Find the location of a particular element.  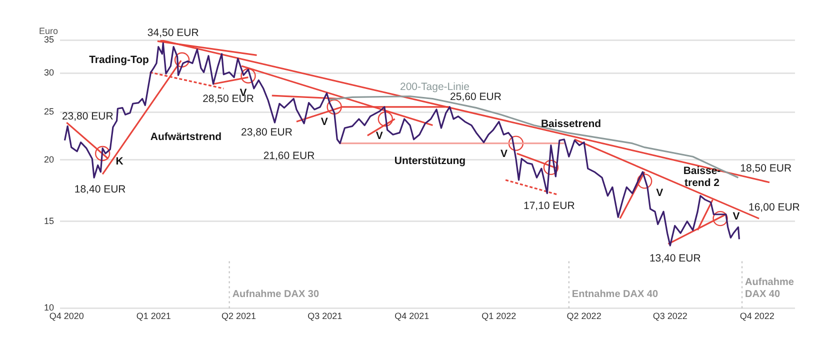

annotation: 17,10 EUR is located at coordinates (549, 206).